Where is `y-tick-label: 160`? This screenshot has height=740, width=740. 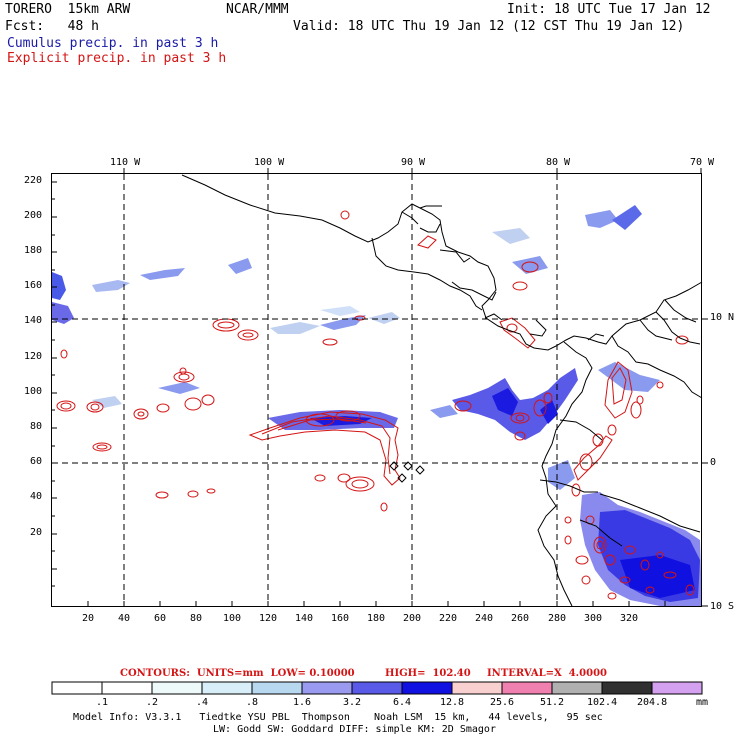 y-tick-label: 160 is located at coordinates (33, 285).